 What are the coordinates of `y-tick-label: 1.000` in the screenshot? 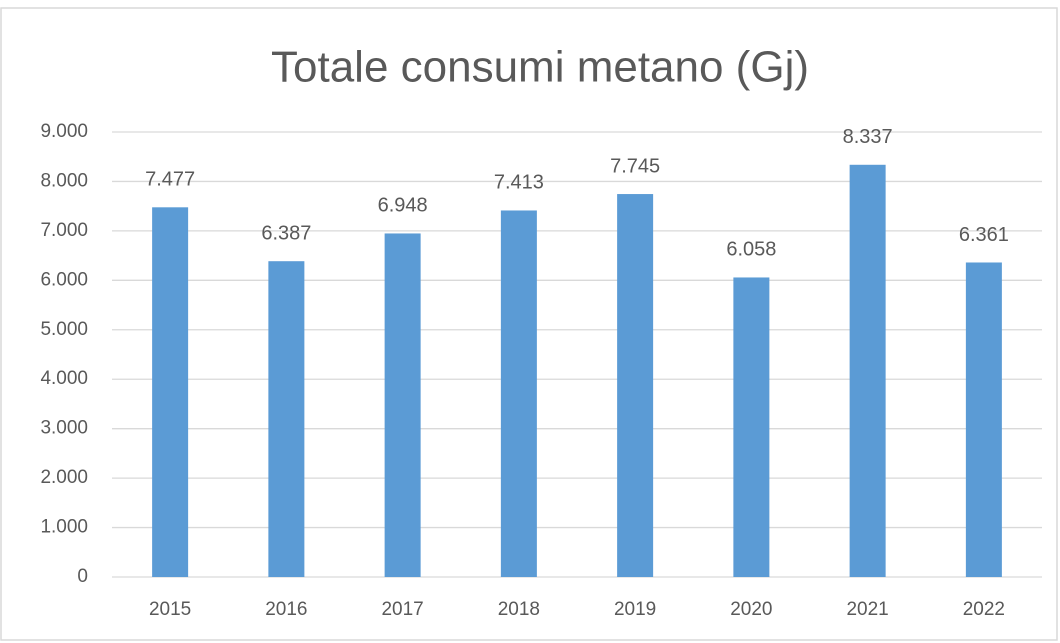 It's located at (64, 527).